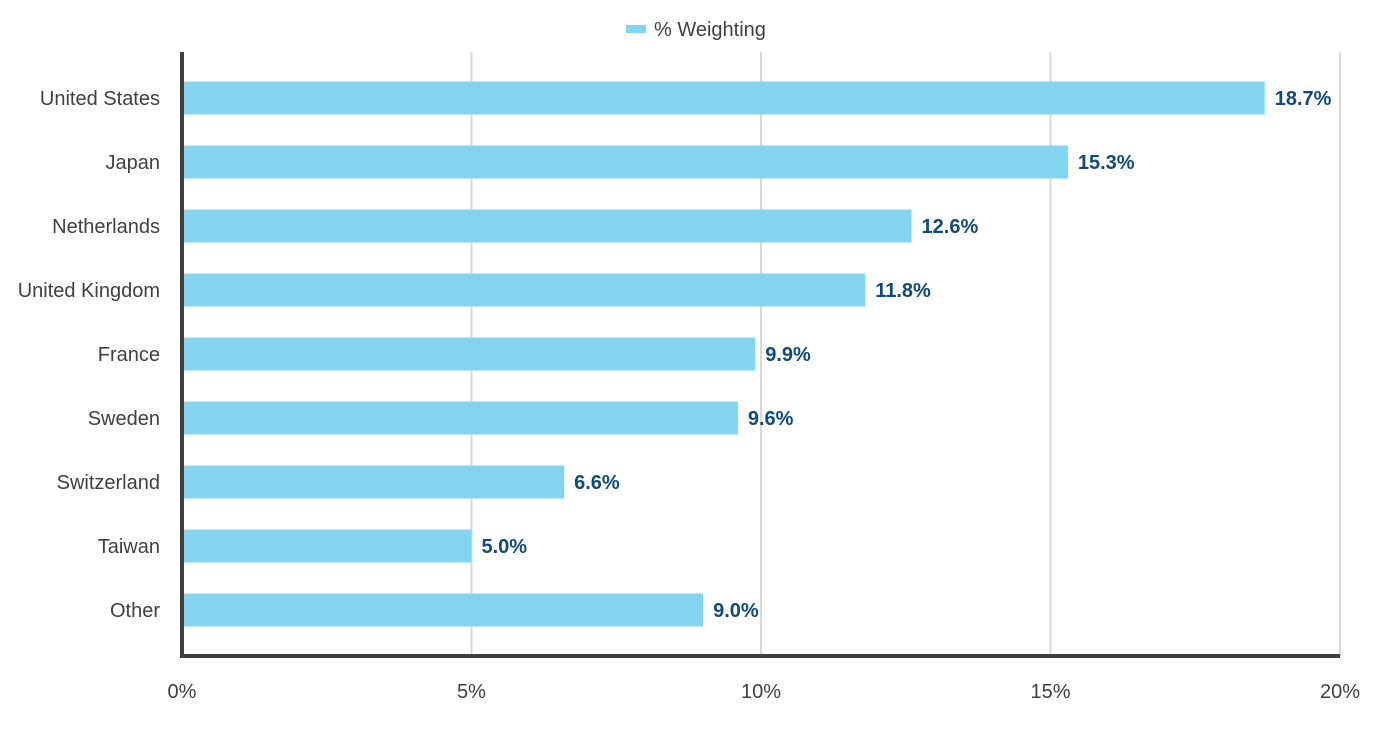 This screenshot has height=732, width=1380. I want to click on category-label: Sweden, so click(124, 419).